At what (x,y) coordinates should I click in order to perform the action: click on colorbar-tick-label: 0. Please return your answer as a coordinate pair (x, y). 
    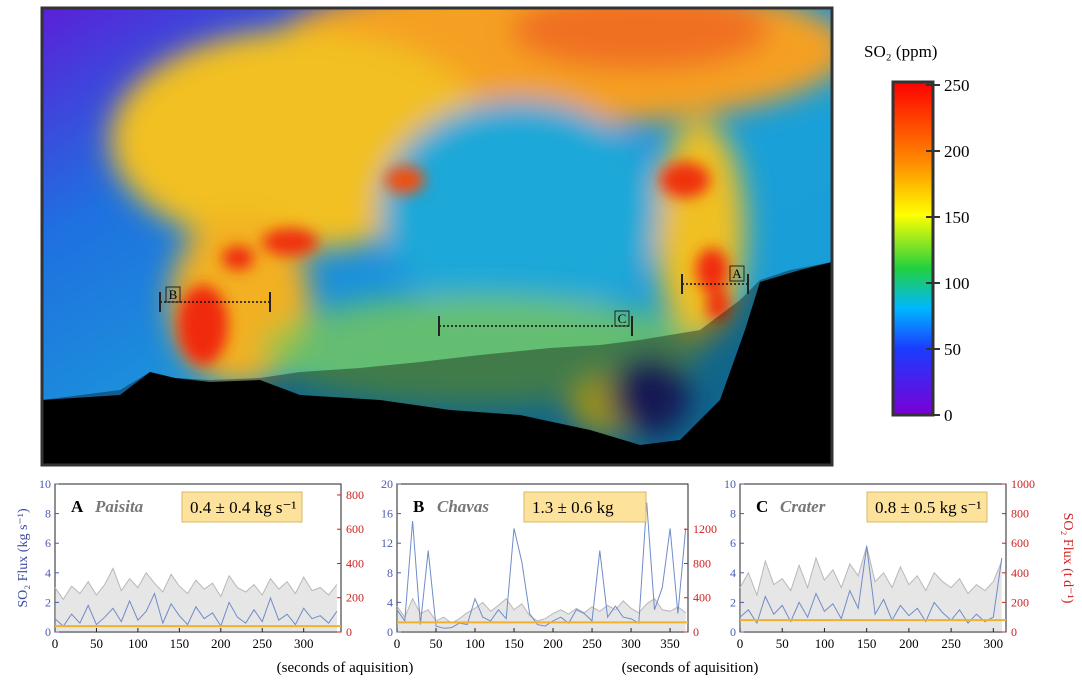
    Looking at the image, I should click on (948, 415).